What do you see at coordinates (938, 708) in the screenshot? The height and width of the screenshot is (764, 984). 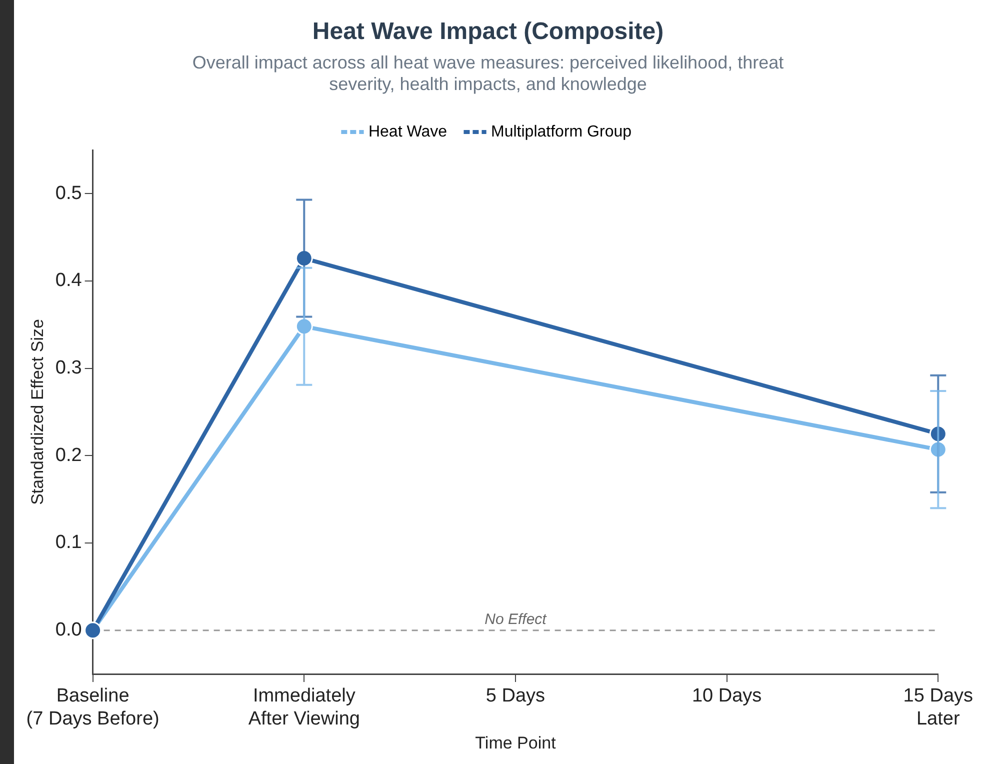 I see `x-tick-label: 15 Days Later` at bounding box center [938, 708].